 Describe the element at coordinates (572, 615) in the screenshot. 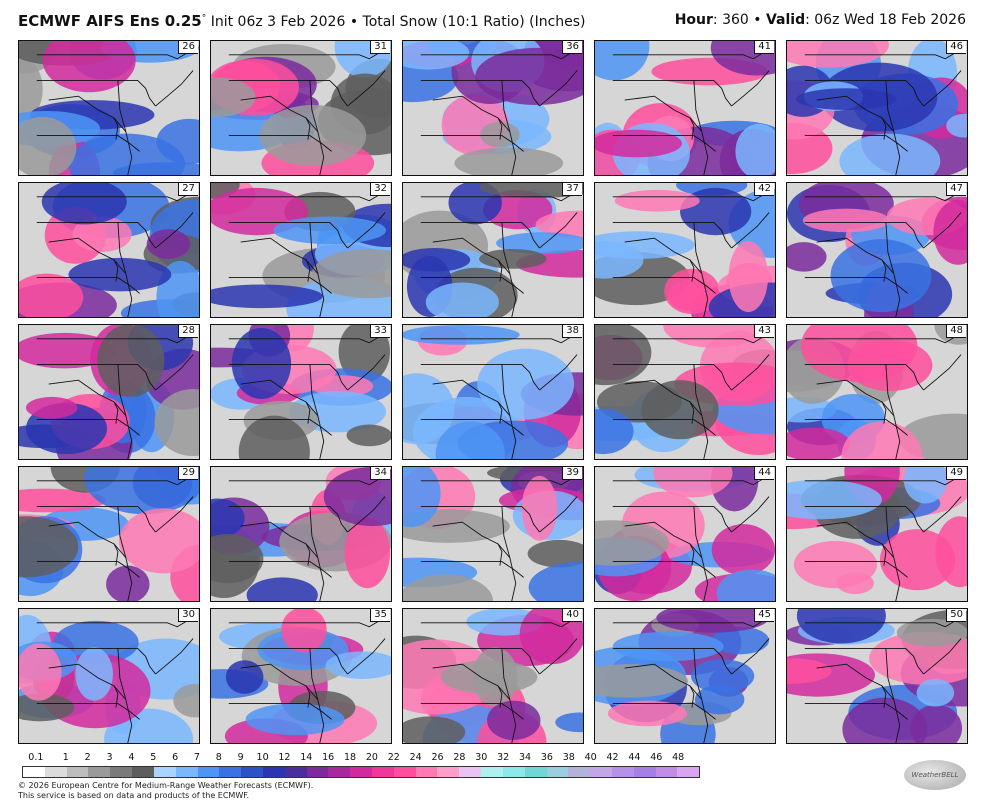

I see `member-number: 40` at that location.